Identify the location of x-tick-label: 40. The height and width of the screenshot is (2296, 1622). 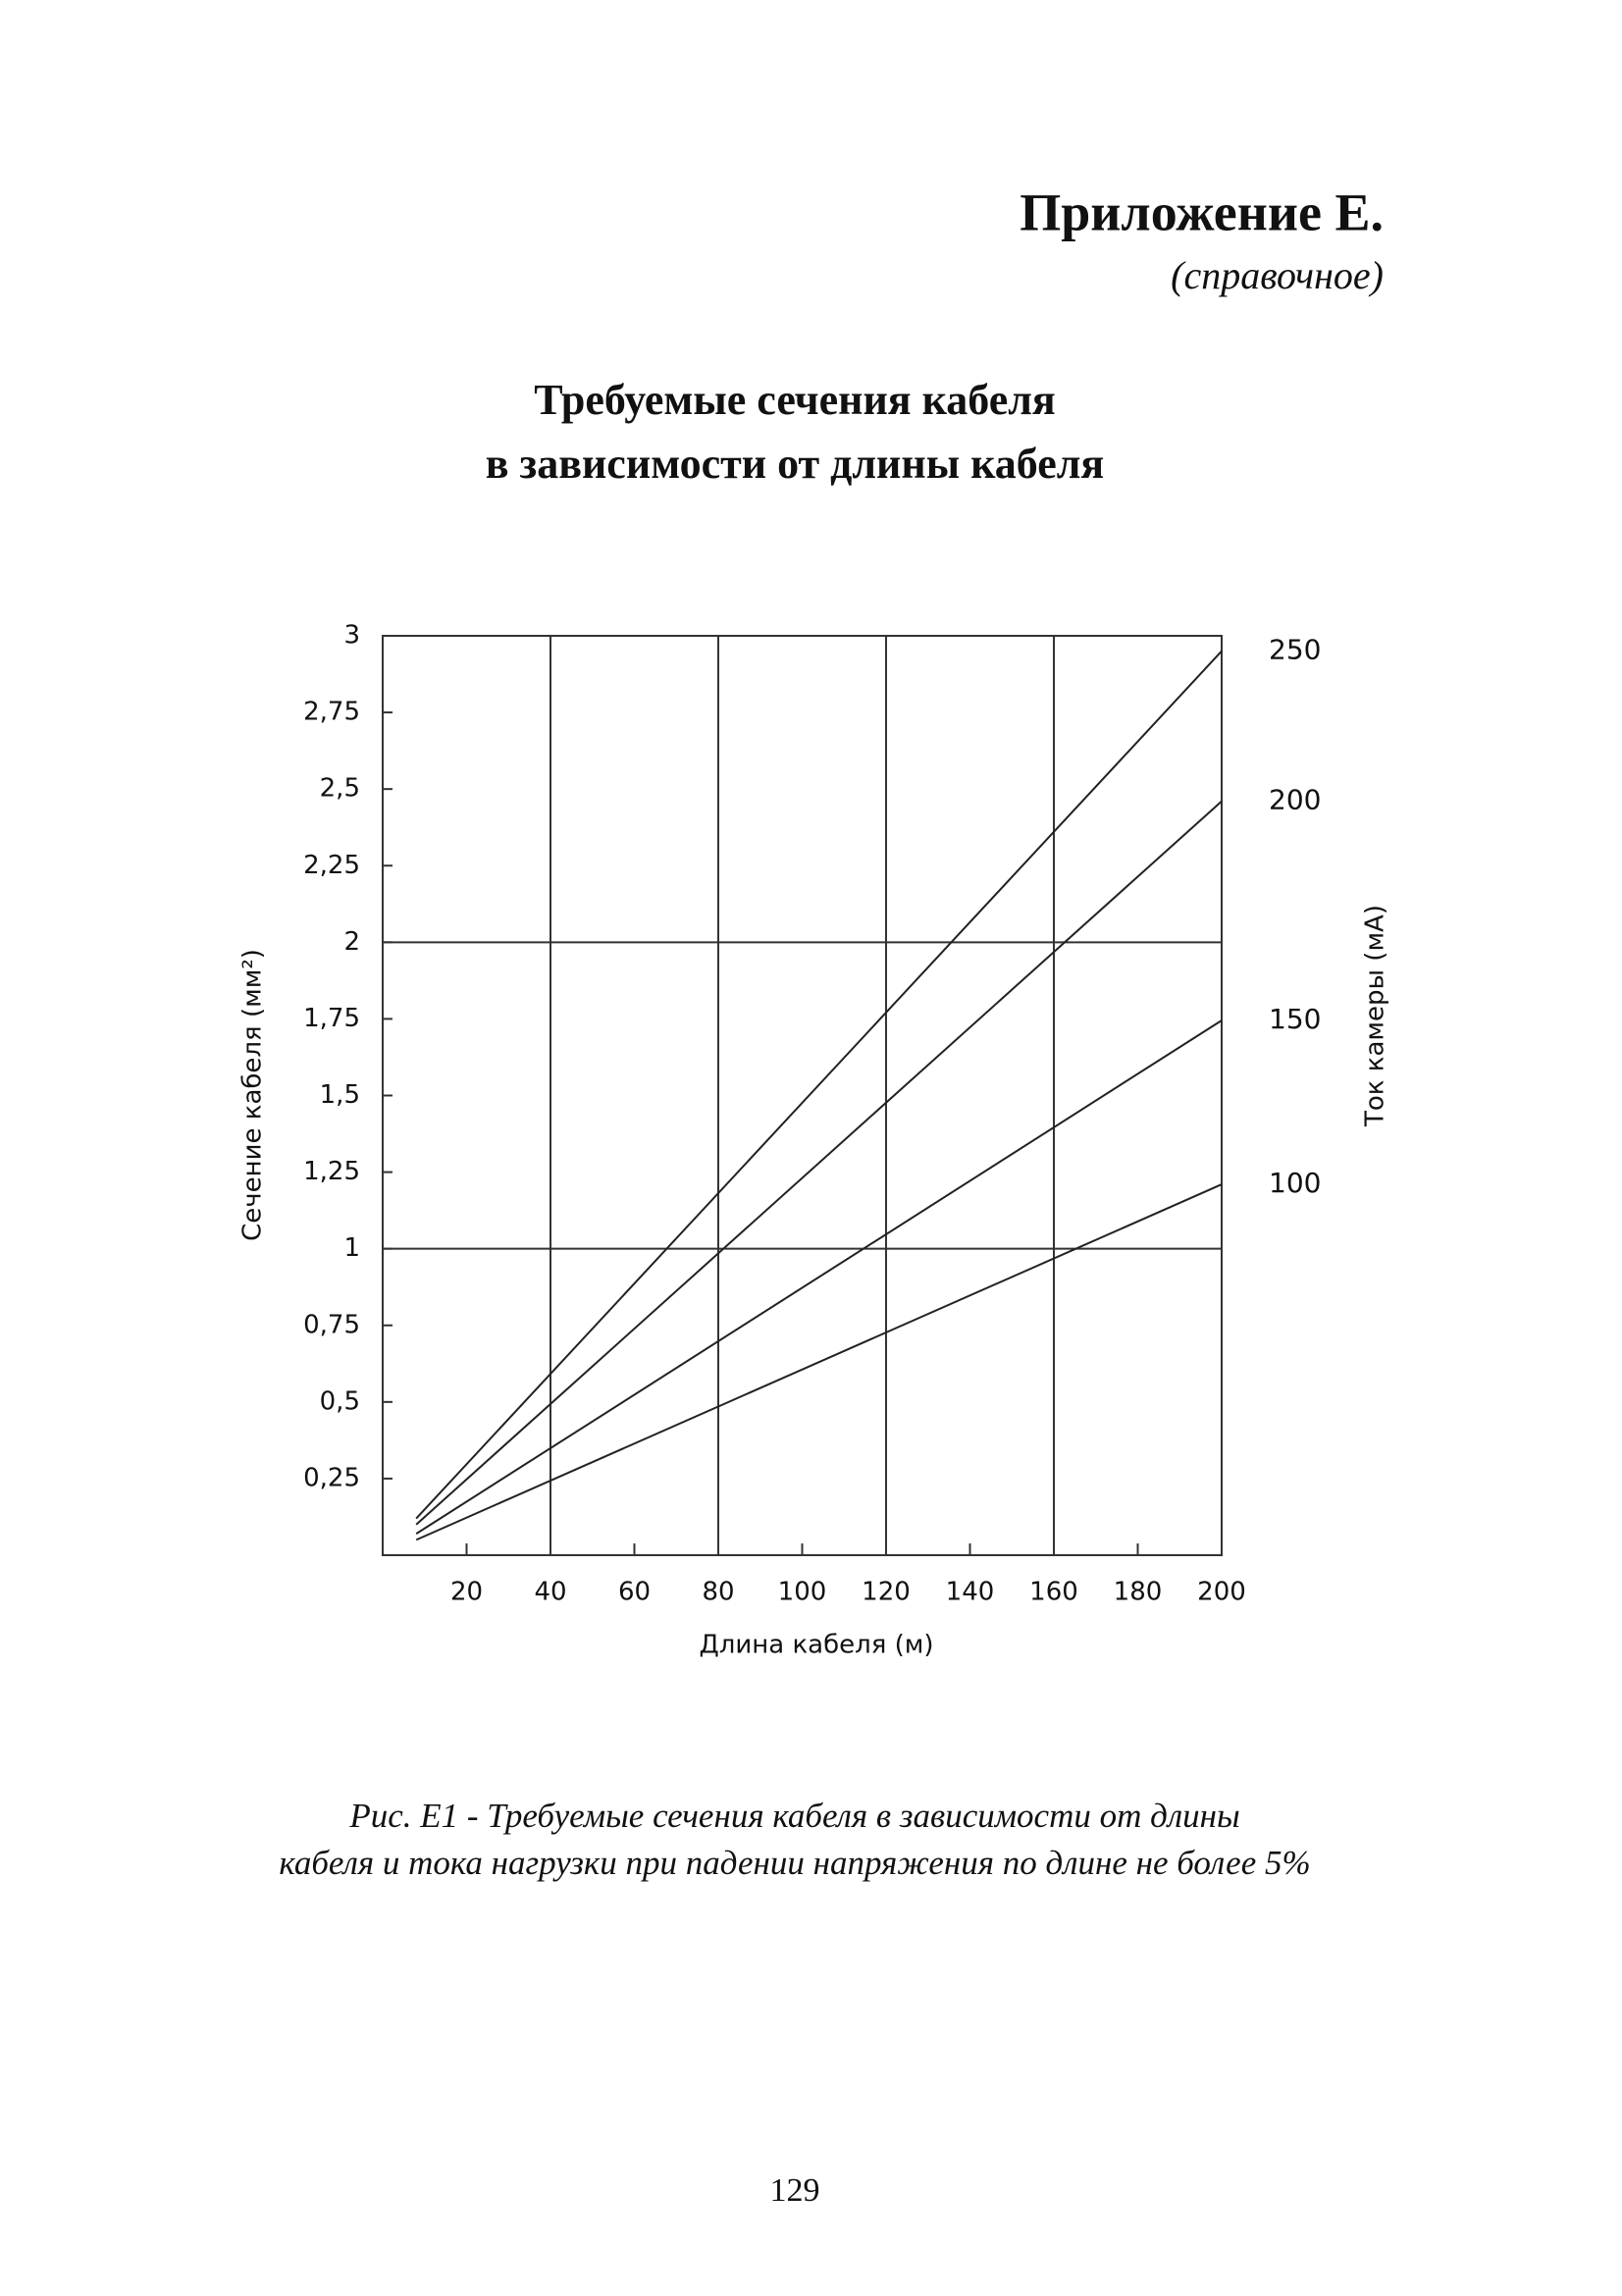
(550, 1592).